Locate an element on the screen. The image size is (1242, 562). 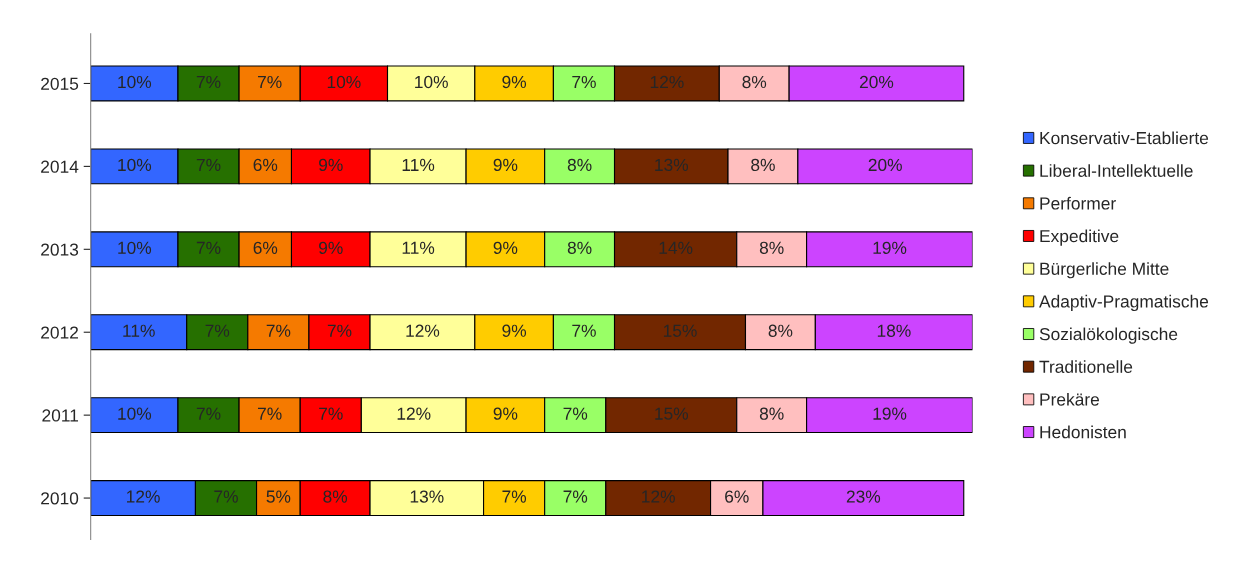
legend-label: Konservativ-Etablierte is located at coordinates (1124, 138).